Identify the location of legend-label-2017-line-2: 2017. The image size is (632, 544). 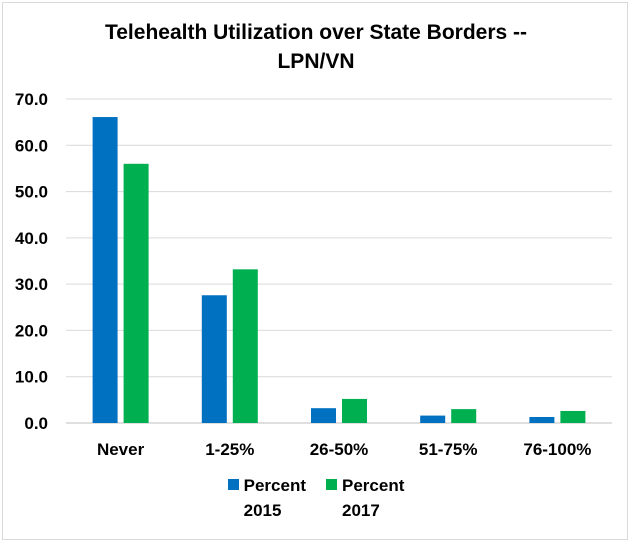
(361, 510).